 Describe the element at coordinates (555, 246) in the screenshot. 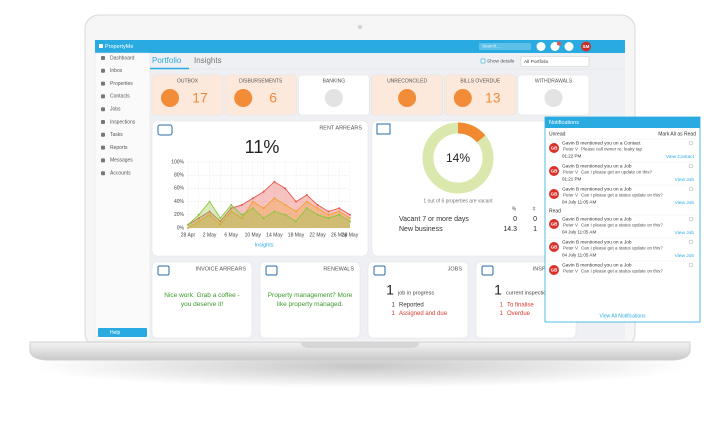

I see `avatar-initials: GB` at that location.